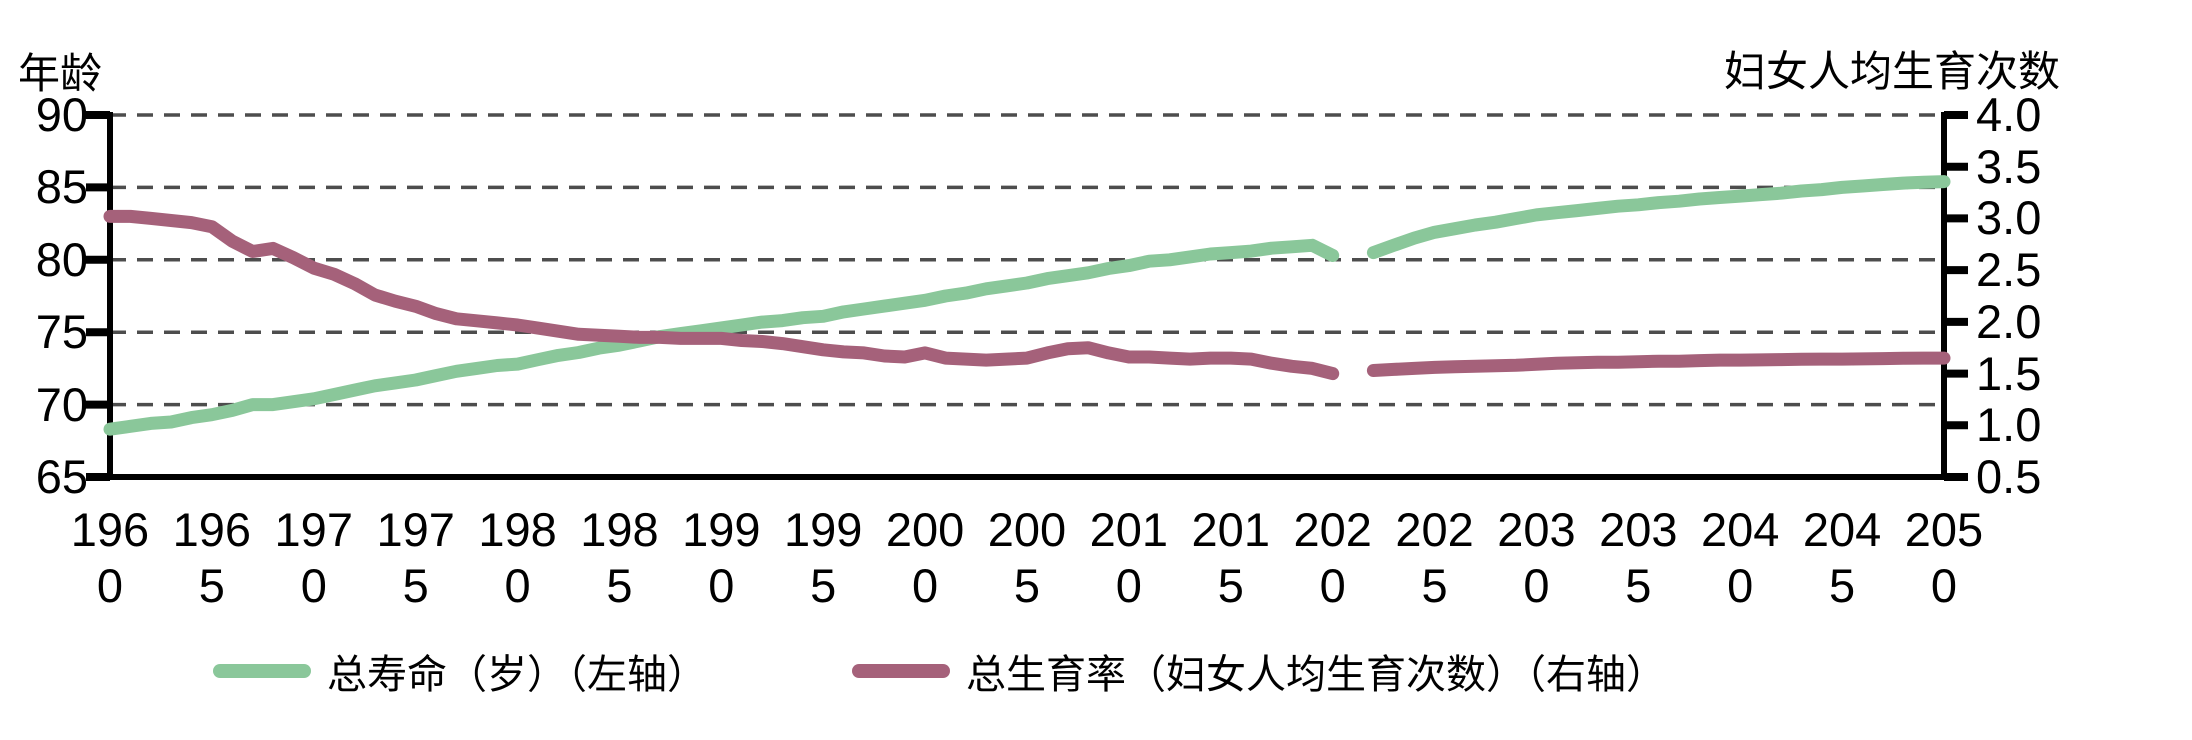 The image size is (2192, 740). I want to click on x-axis-tick-label: 198 5, so click(619, 557).